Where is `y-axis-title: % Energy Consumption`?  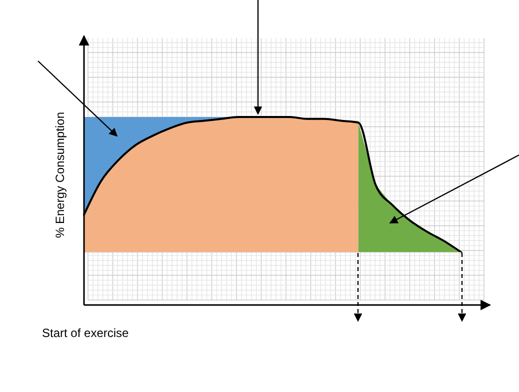
y-axis-title: % Energy Consumption is located at coordinates (60, 175).